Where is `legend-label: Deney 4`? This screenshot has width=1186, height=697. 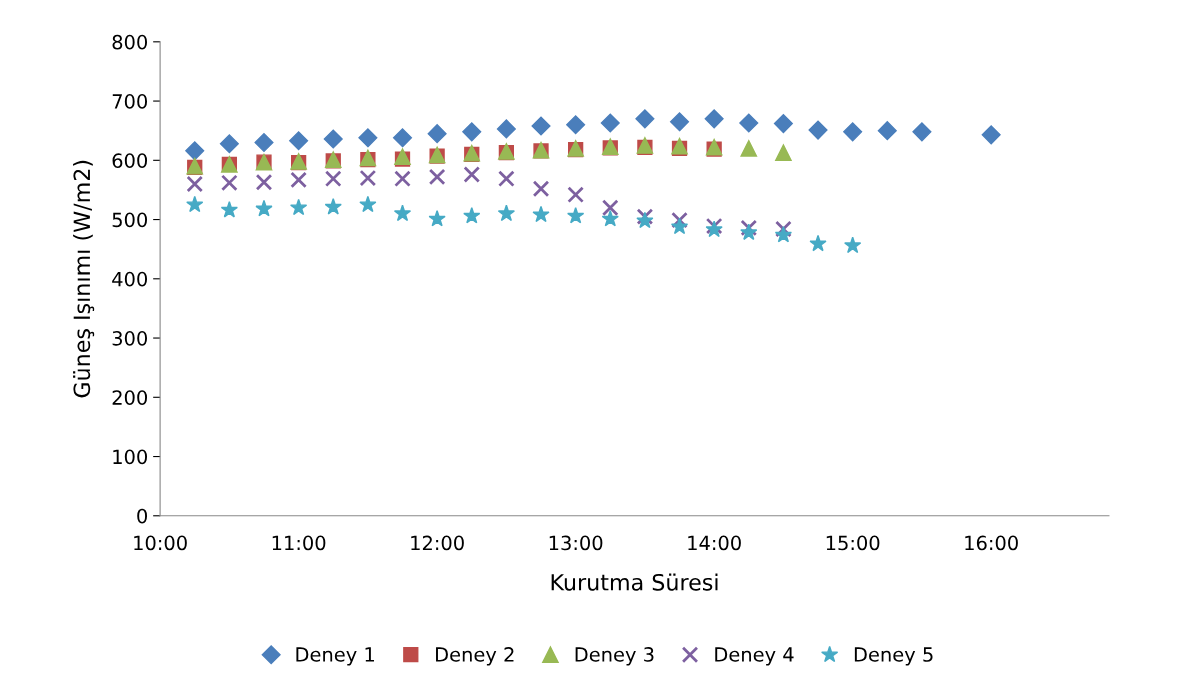
legend-label: Deney 4 is located at coordinates (754, 656).